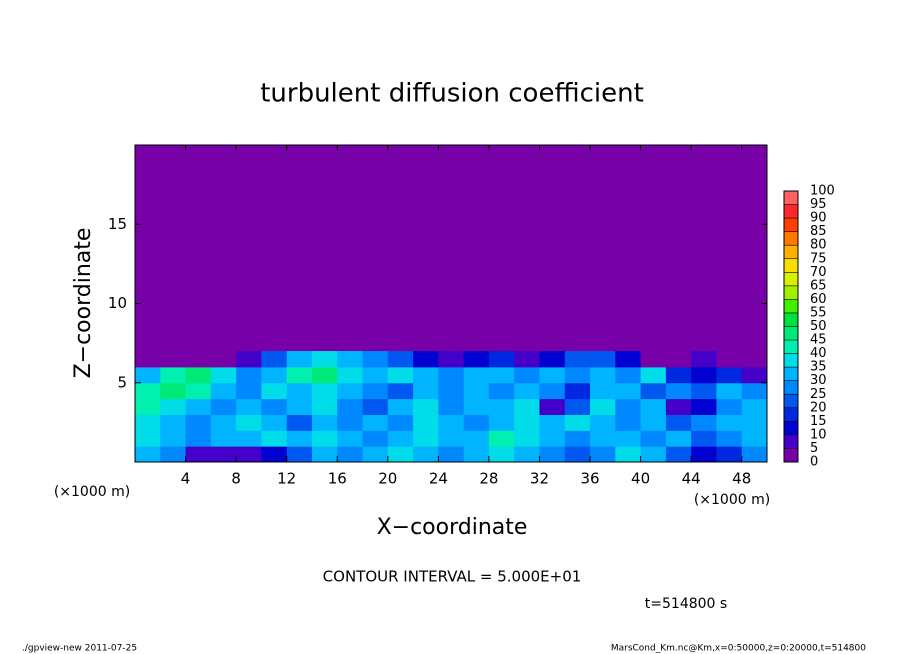 The width and height of the screenshot is (904, 654). Describe the element at coordinates (814, 462) in the screenshot. I see `colorbar-label: 0` at that location.